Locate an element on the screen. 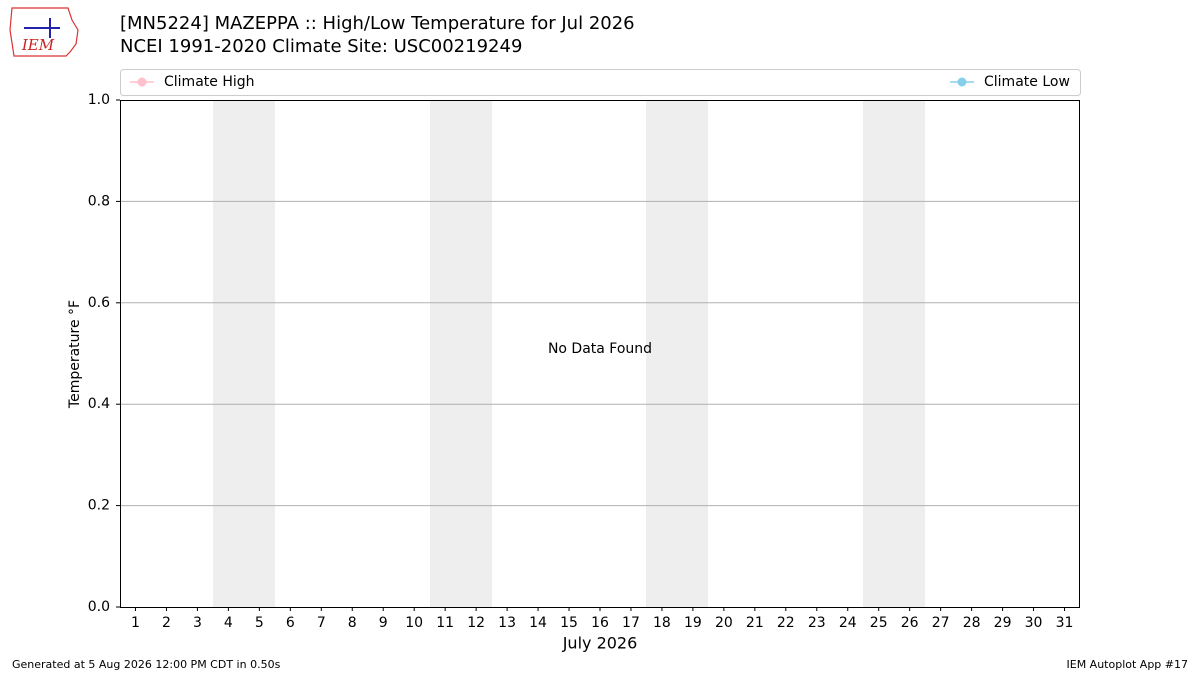  x-tick-label: 19 is located at coordinates (693, 623).